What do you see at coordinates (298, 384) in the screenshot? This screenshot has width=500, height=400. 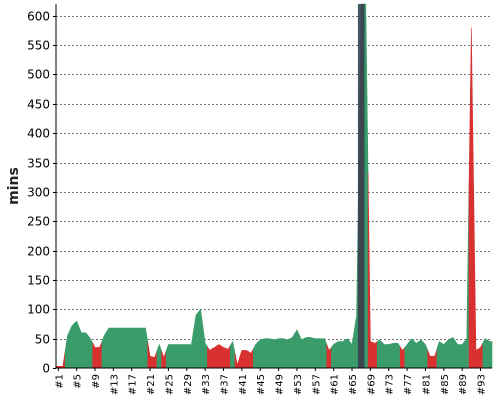 I see `x-tick-label: #53` at bounding box center [298, 384].